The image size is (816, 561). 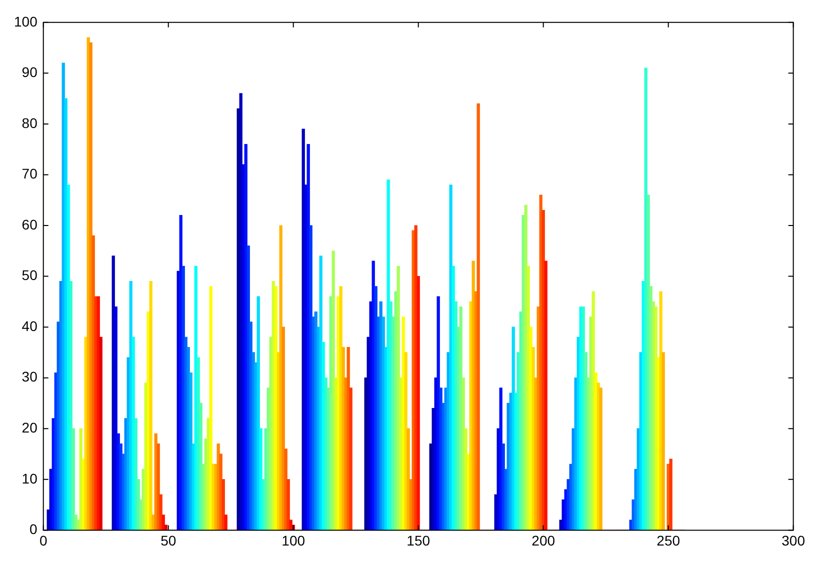 What do you see at coordinates (30, 224) in the screenshot?
I see `y-tick-label: 60` at bounding box center [30, 224].